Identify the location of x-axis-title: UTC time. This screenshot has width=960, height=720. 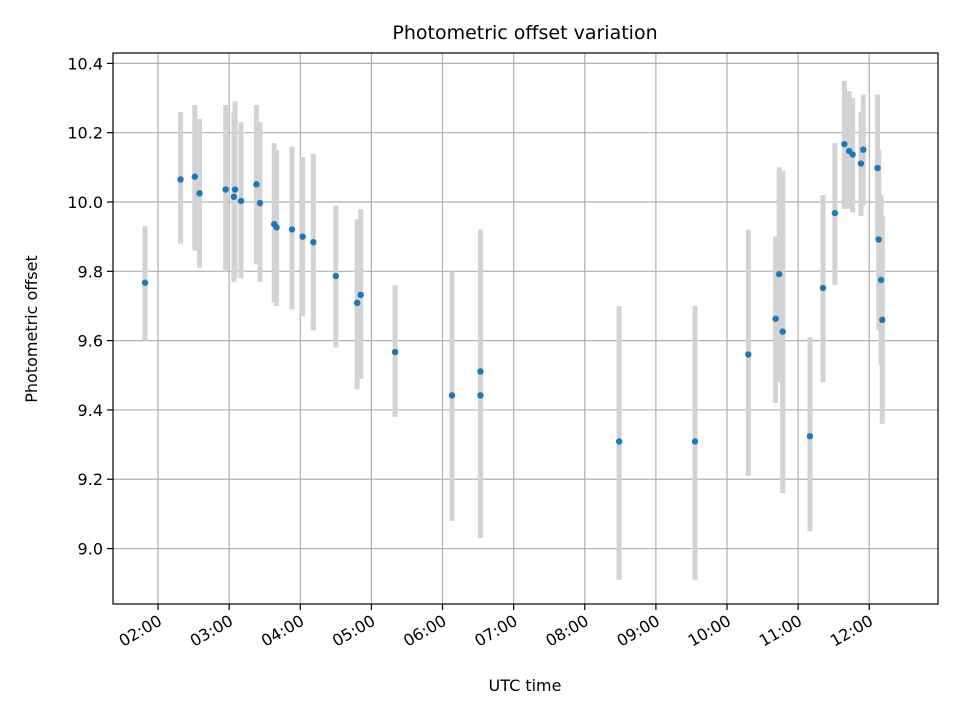
(525, 685).